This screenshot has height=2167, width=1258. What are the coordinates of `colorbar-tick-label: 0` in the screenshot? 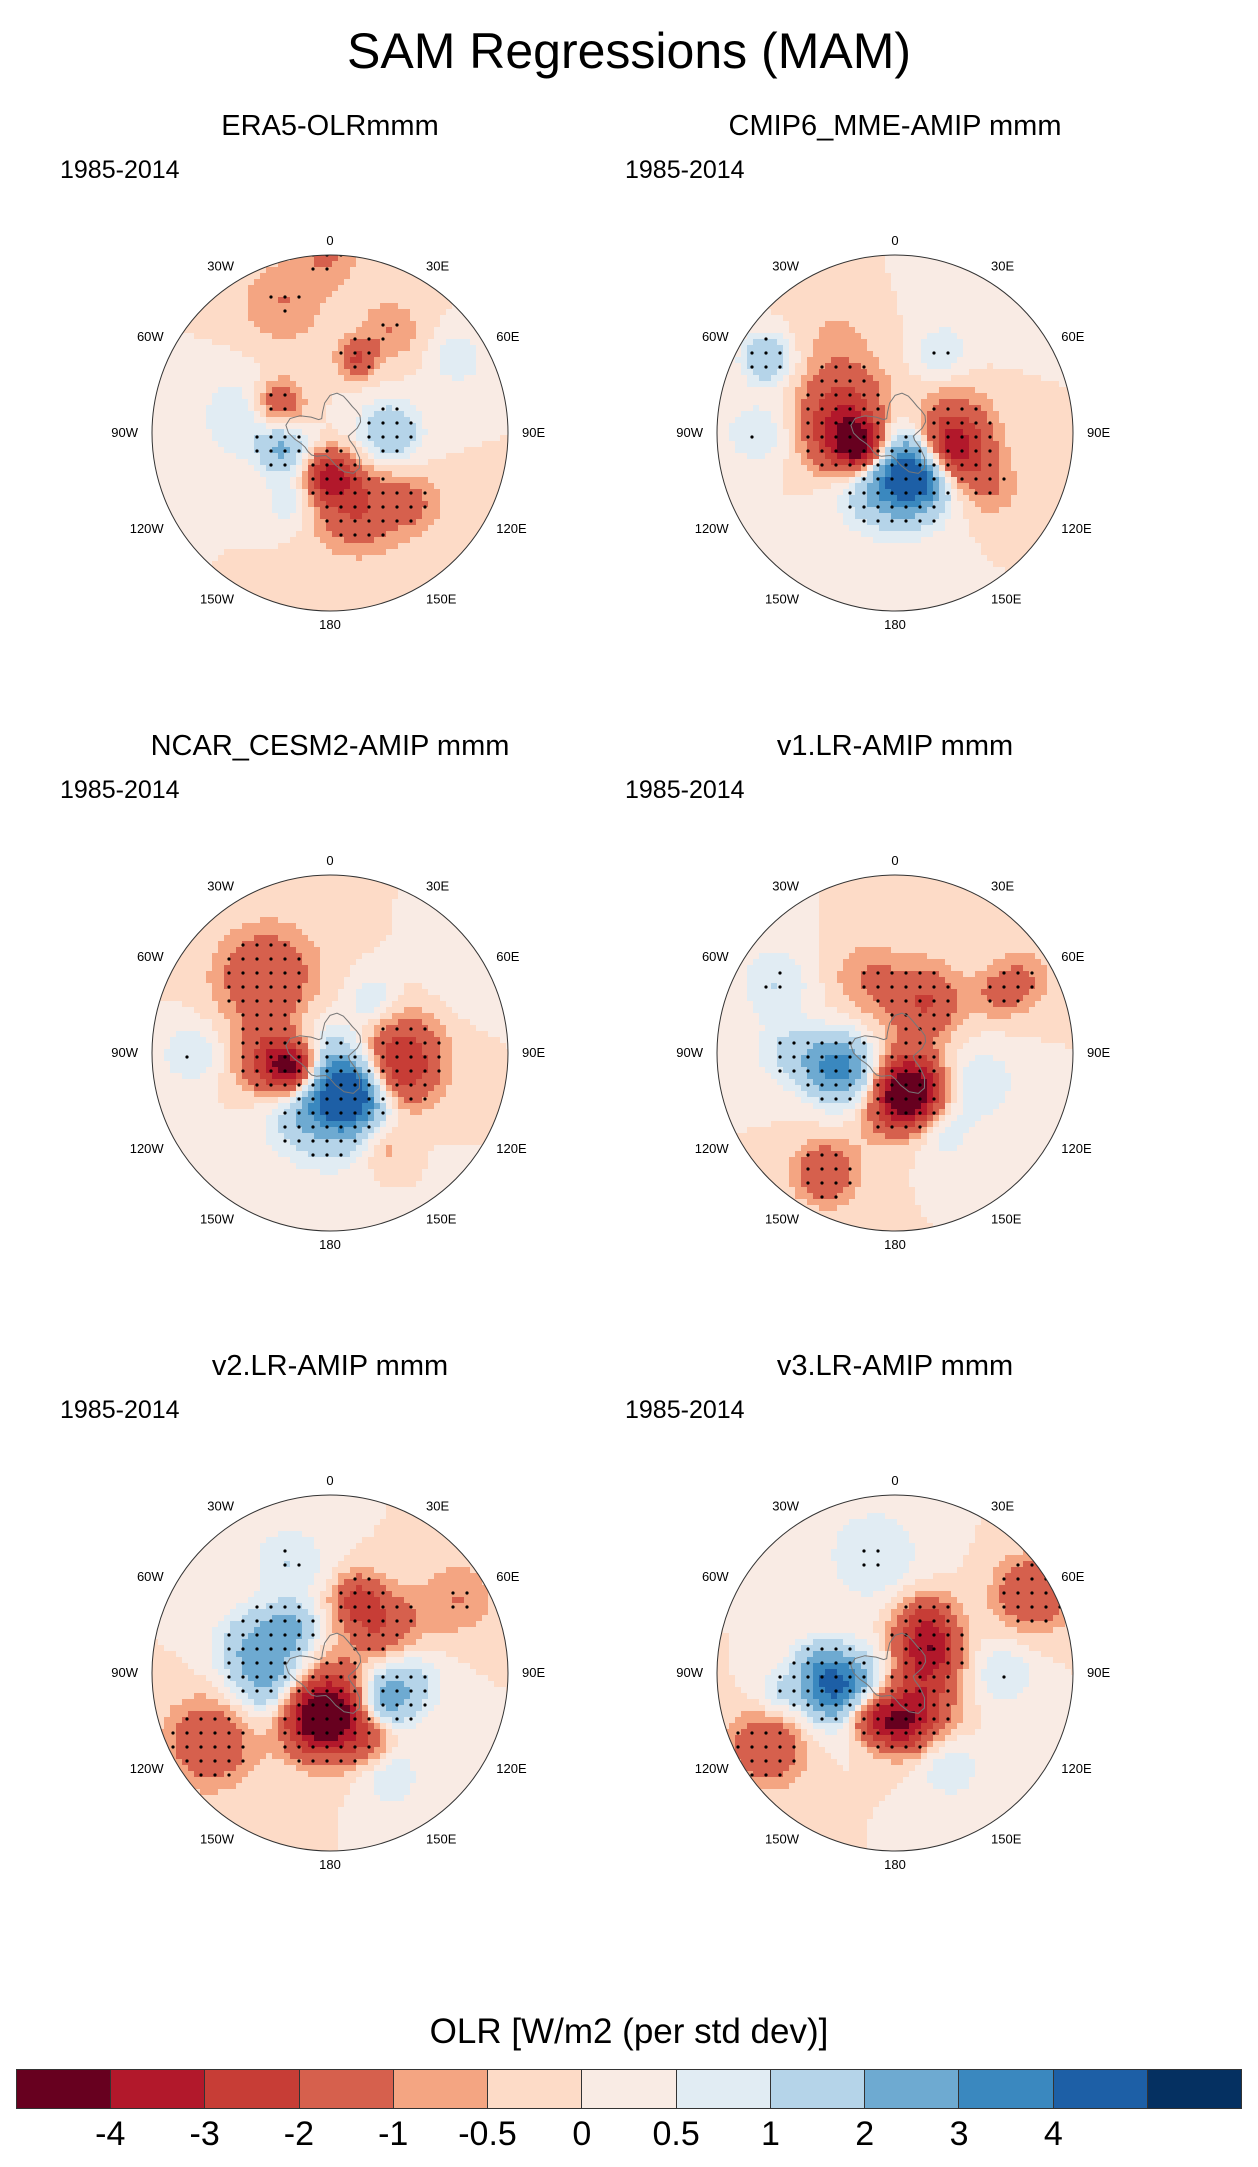 It's located at (581, 2134).